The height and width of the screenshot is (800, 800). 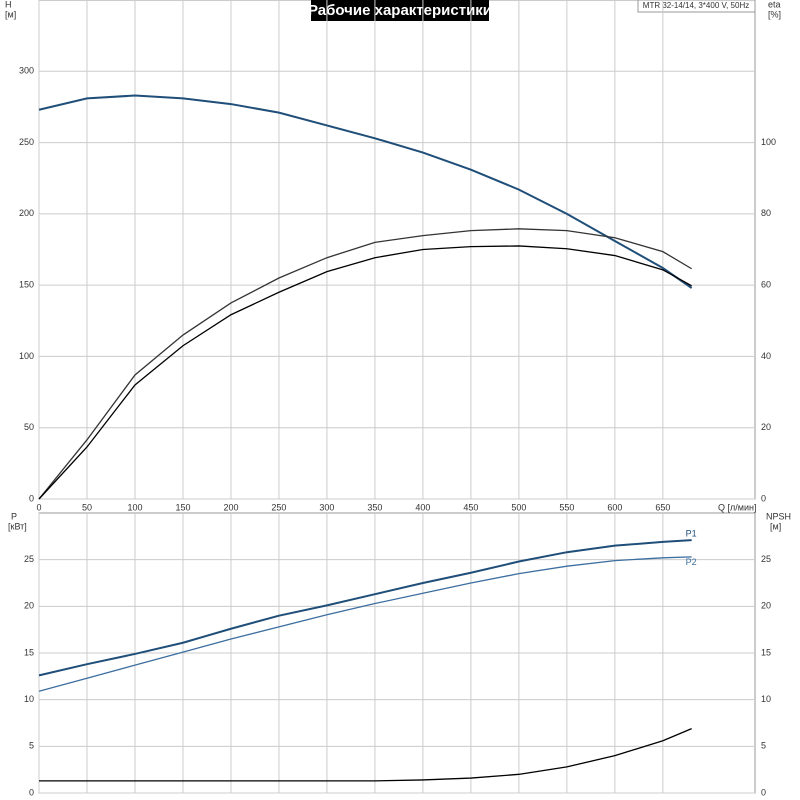 I want to click on annotation: MTR 32-14/14, 3*400 V, 50Hz, so click(x=696, y=5).